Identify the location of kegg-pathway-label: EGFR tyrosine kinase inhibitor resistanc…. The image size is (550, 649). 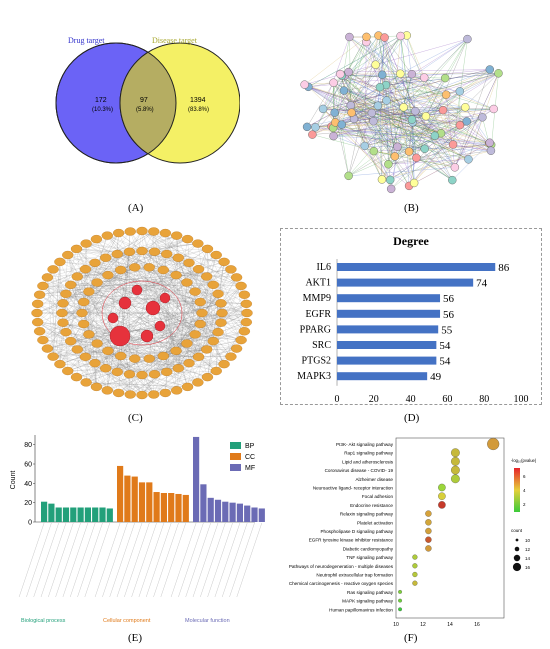
(351, 540).